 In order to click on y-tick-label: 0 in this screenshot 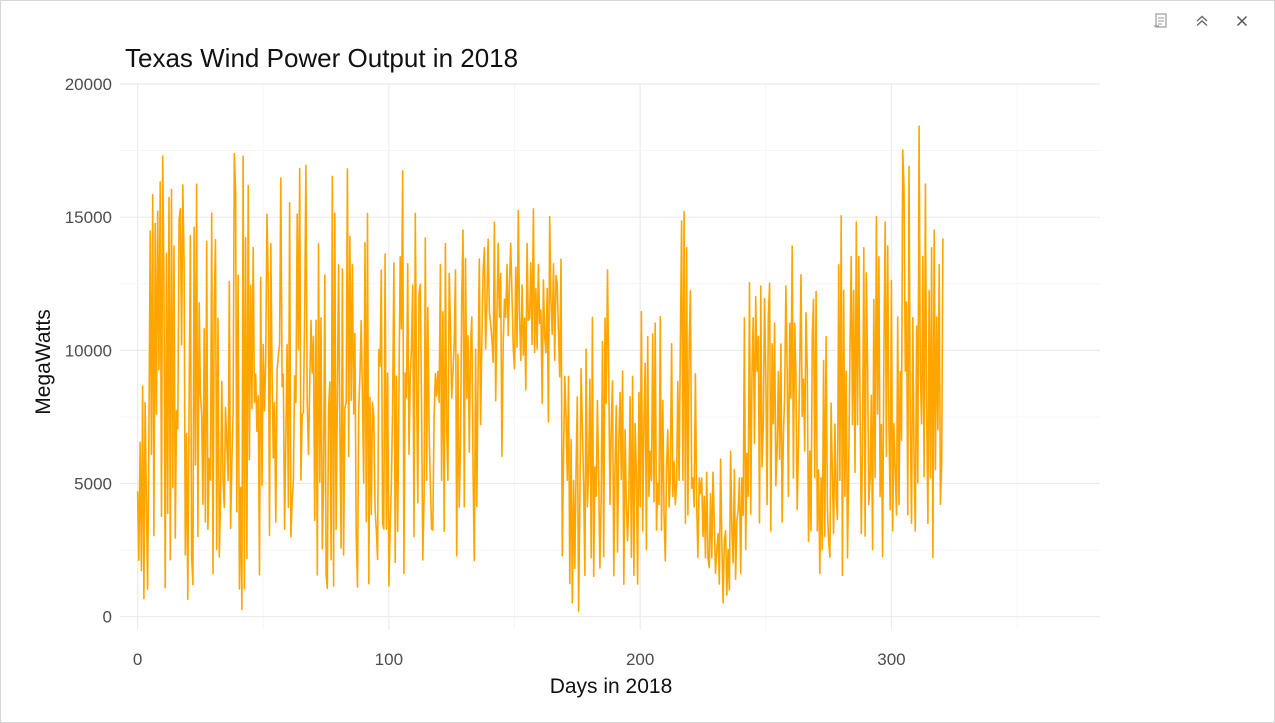, I will do `click(107, 617)`.